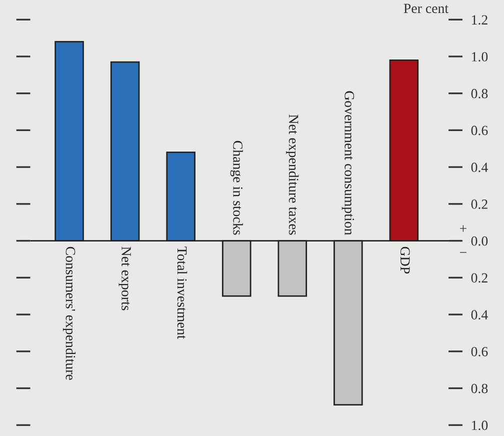  What do you see at coordinates (124, 278) in the screenshot?
I see `x-tick-label: Net exports` at bounding box center [124, 278].